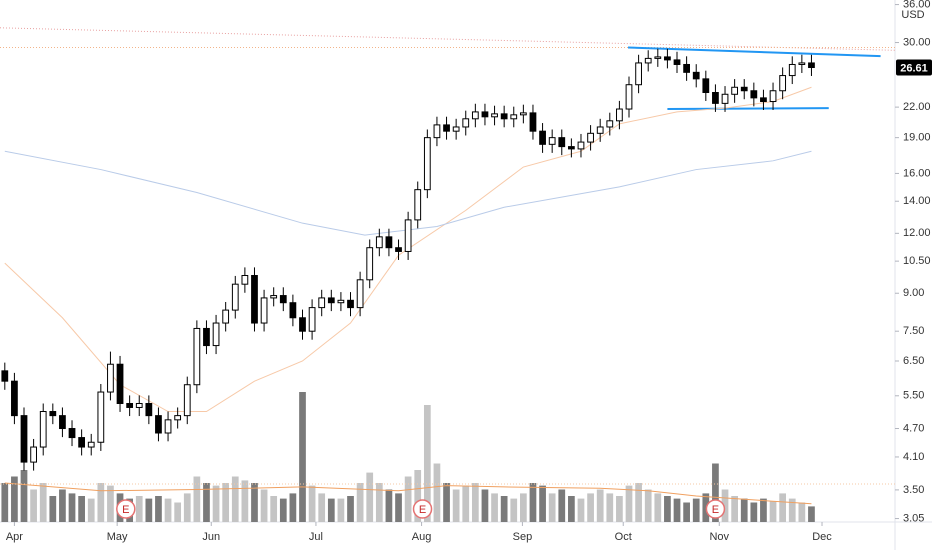 The height and width of the screenshot is (550, 932). Describe the element at coordinates (917, 138) in the screenshot. I see `y-tick-label: 19.00` at that location.